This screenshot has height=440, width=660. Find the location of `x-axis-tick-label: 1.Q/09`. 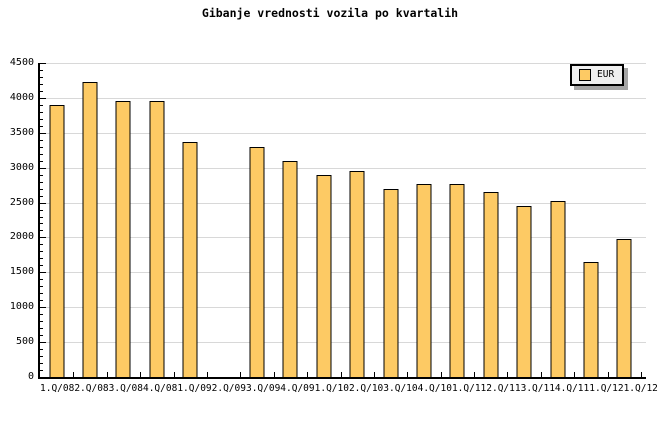

x-axis-tick-label: 1.Q/09 is located at coordinates (194, 388).